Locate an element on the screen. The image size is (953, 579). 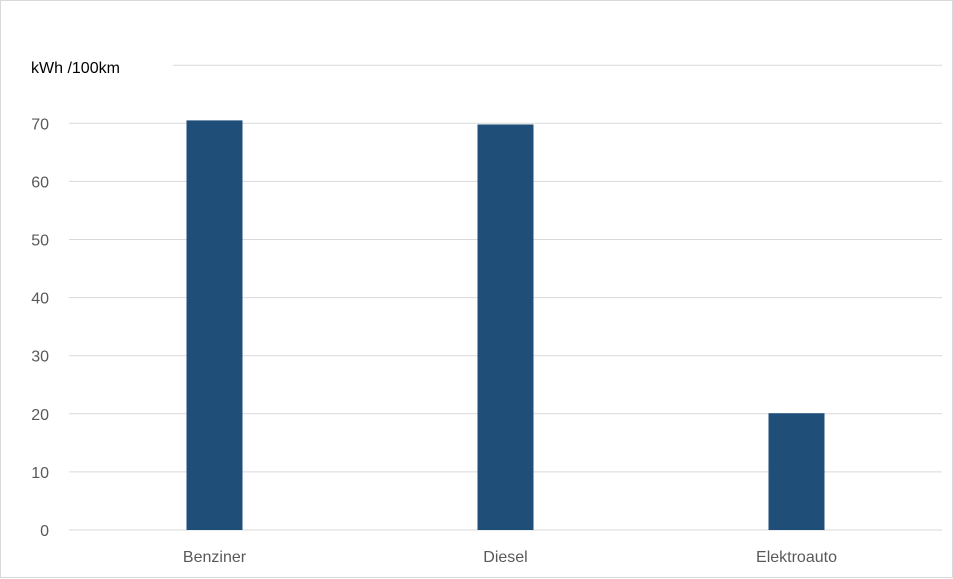
x-tick-label: Benziner is located at coordinates (215, 557).